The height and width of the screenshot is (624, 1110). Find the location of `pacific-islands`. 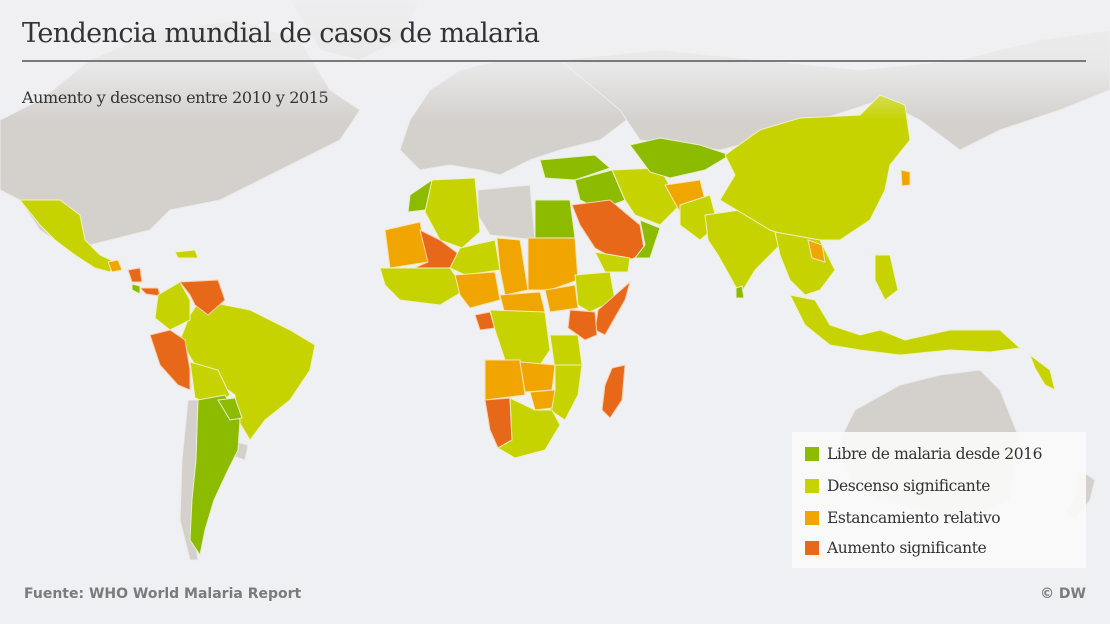

pacific-islands is located at coordinates (1042, 372).